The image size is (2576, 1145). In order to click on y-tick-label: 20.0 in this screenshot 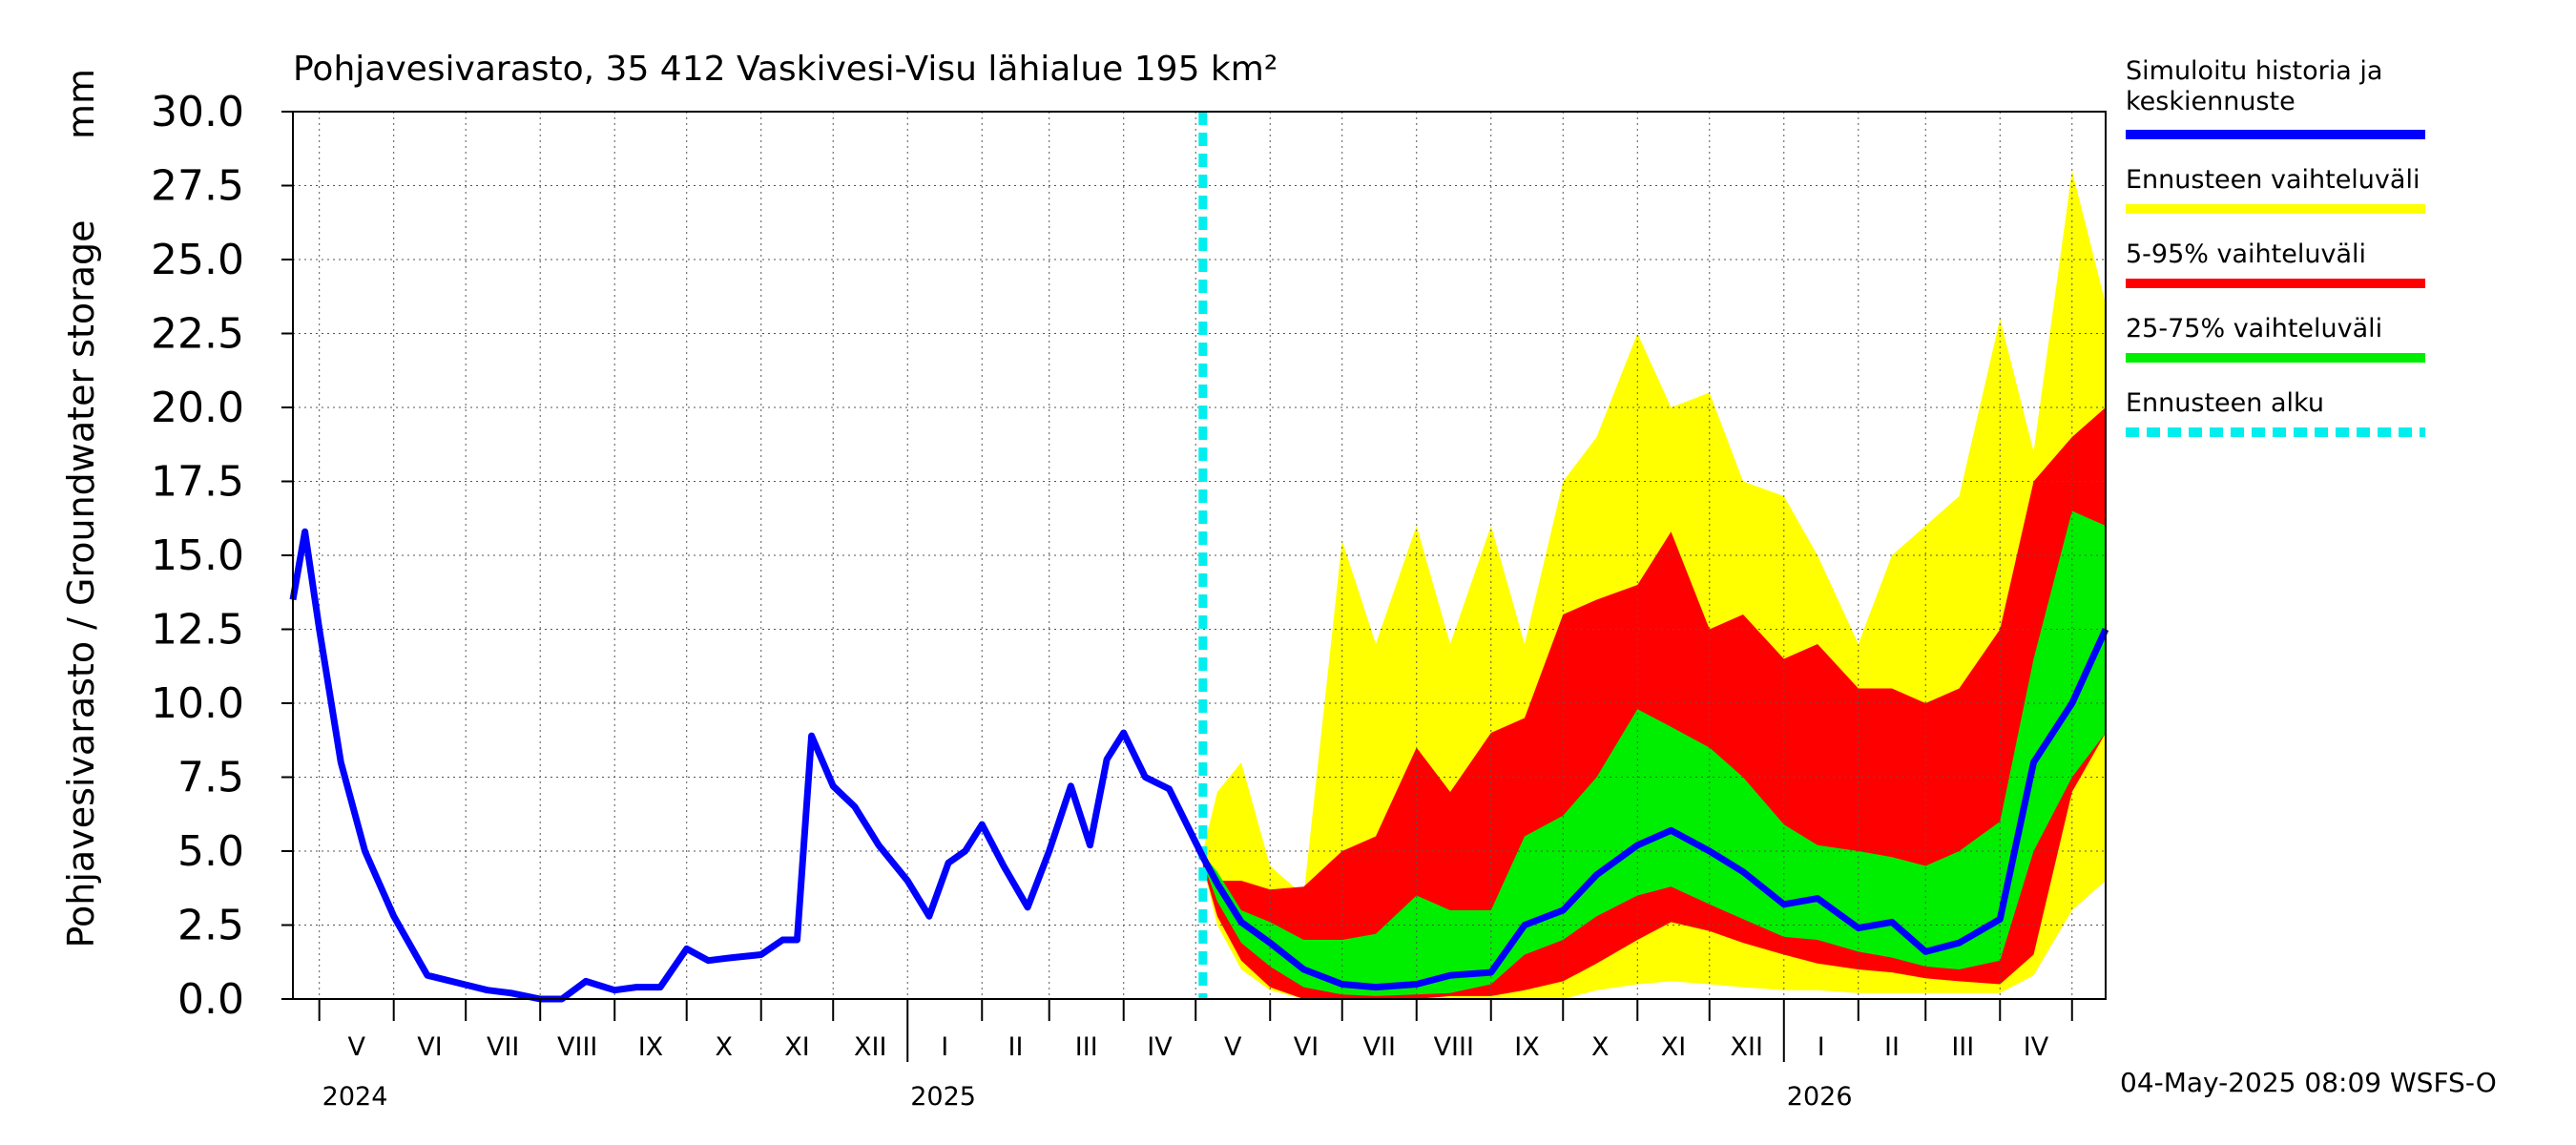, I will do `click(197, 408)`.